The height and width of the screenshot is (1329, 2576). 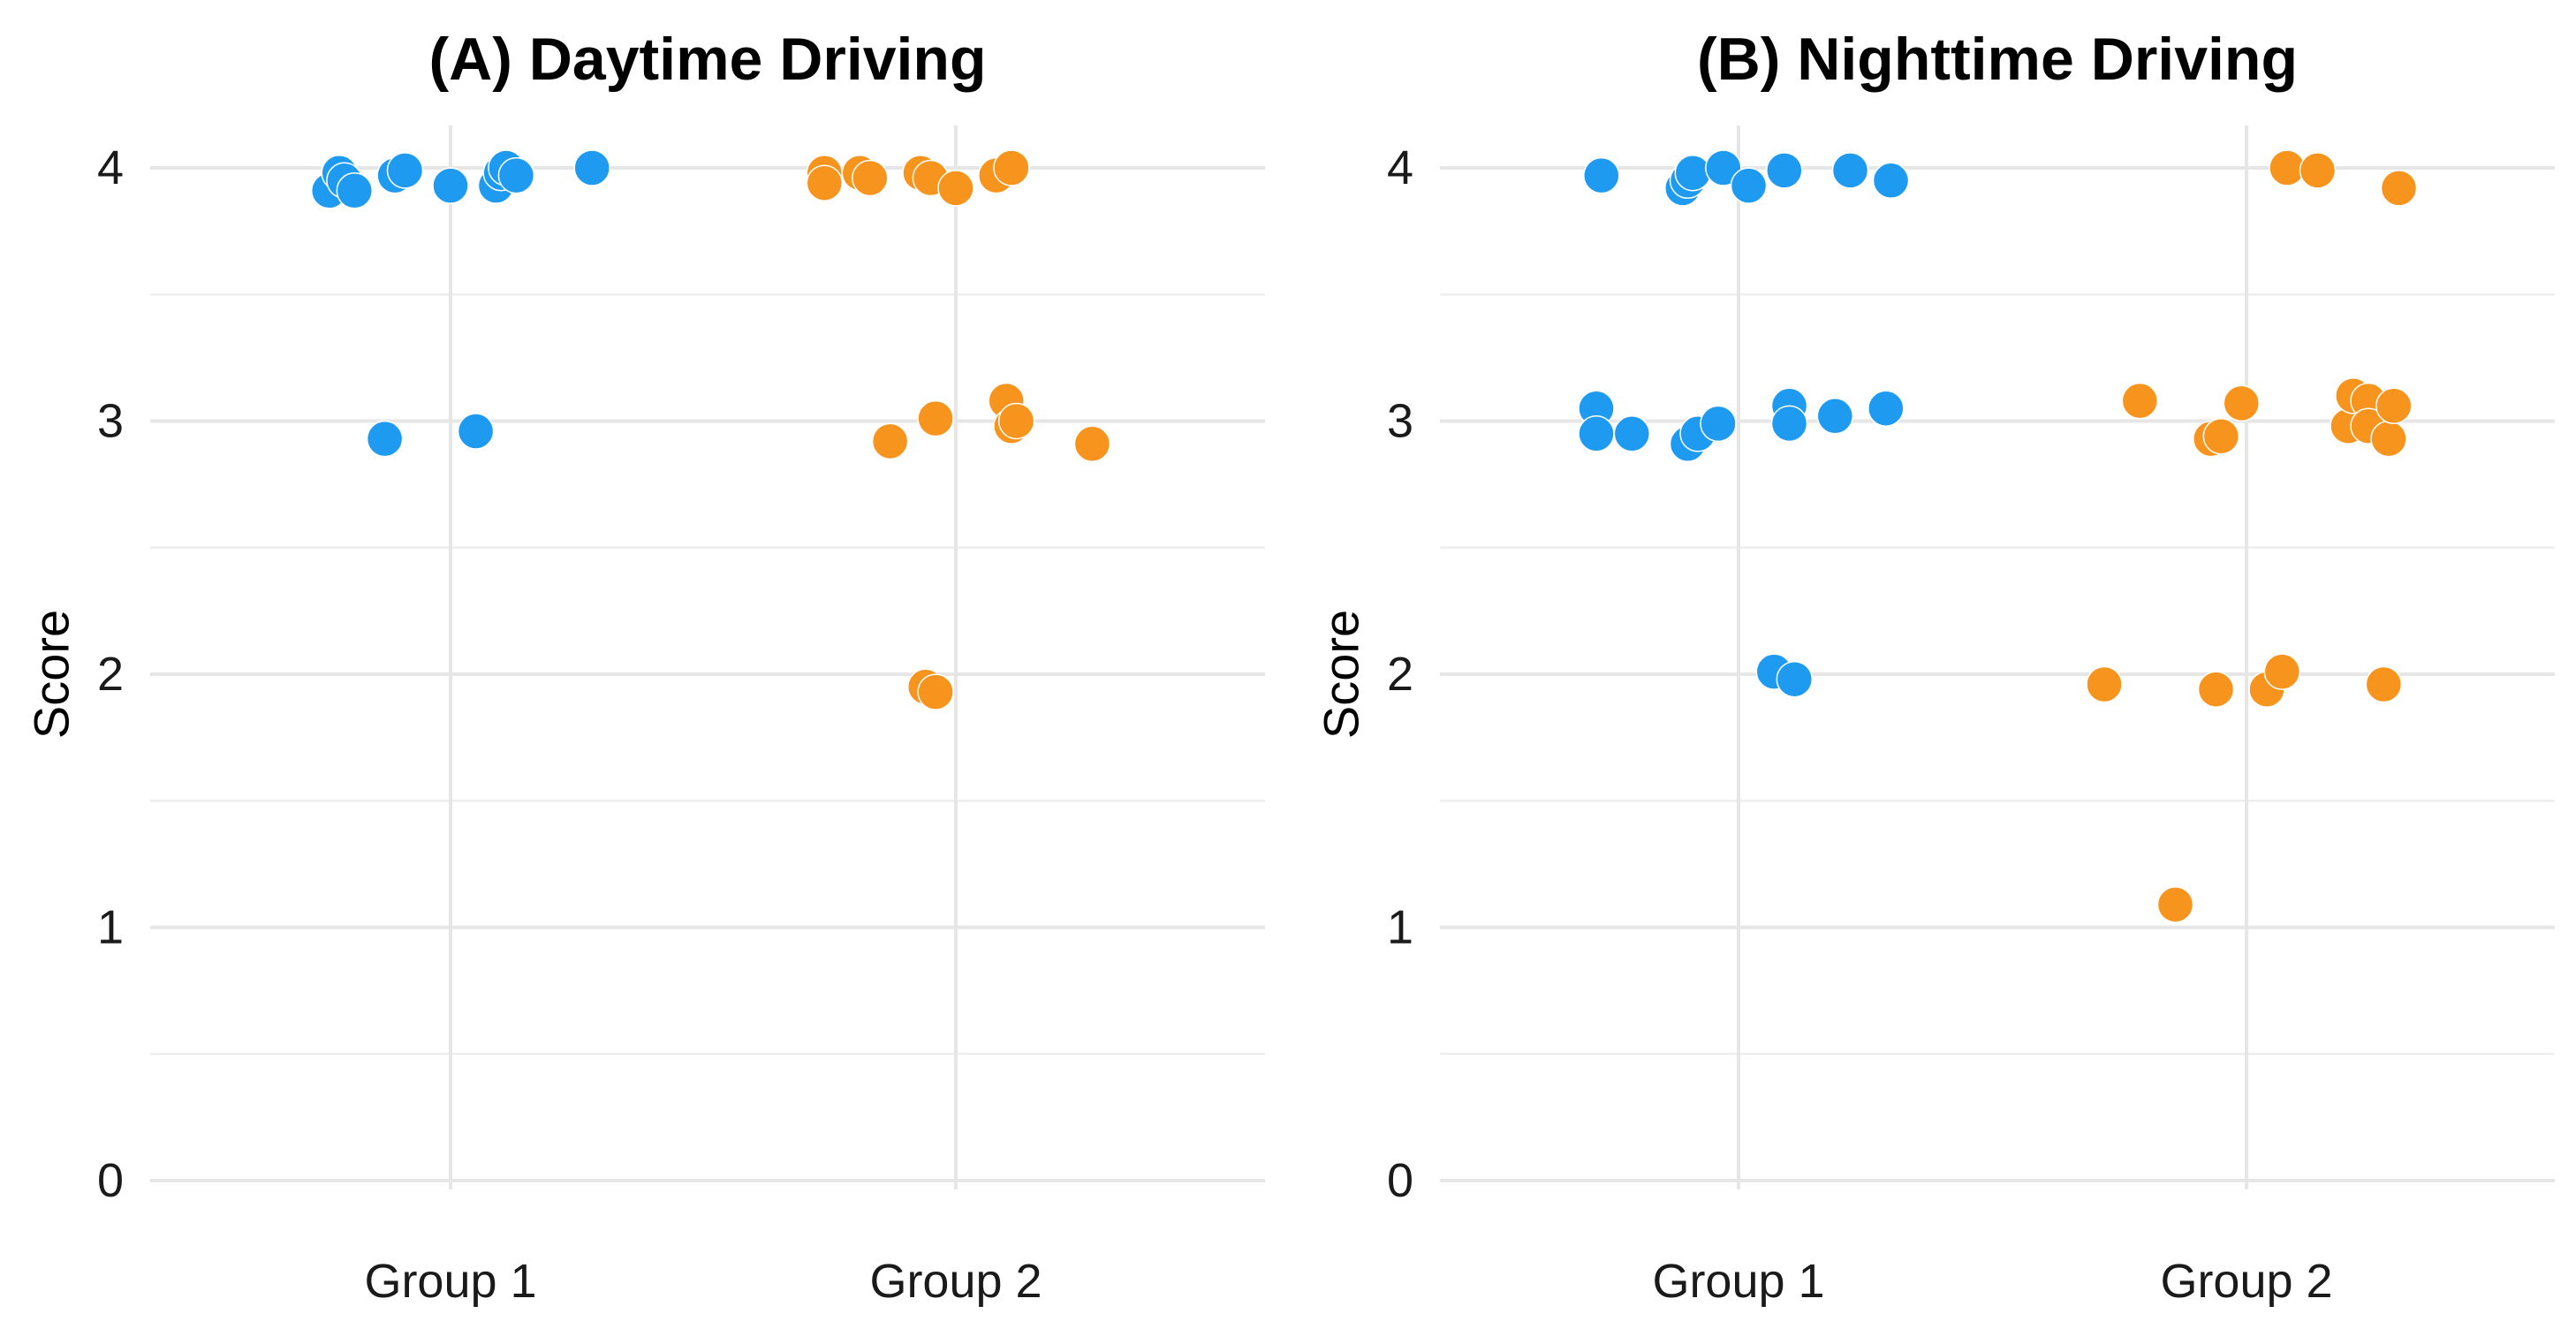 I want to click on data-points, so click(x=711, y=430).